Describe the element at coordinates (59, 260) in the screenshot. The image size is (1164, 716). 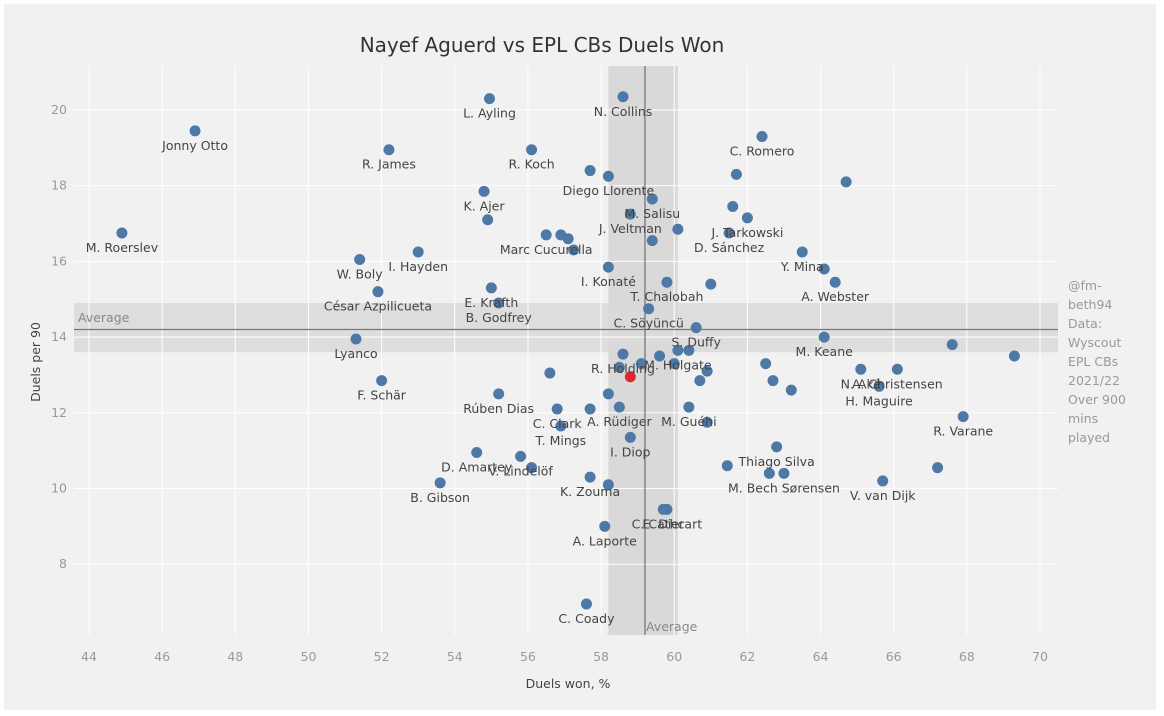
I see `y-tick-label: 16` at that location.